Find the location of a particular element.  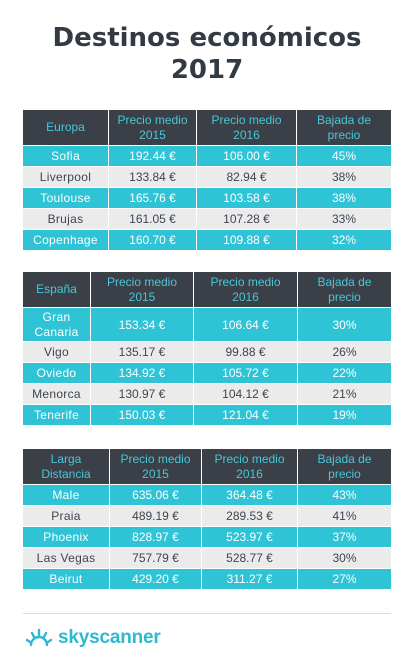

table-row: Menorca 130.97 € 104.12 € 21% is located at coordinates (207, 394).